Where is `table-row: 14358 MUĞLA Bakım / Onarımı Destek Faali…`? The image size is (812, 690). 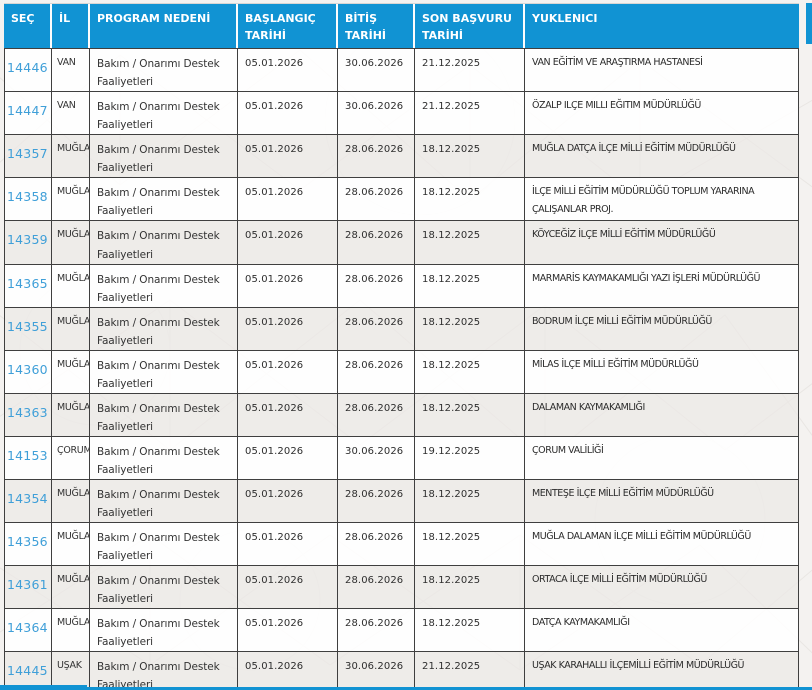
table-row: 14358 MUĞLA Bakım / Onarımı Destek Faali… is located at coordinates (401, 200).